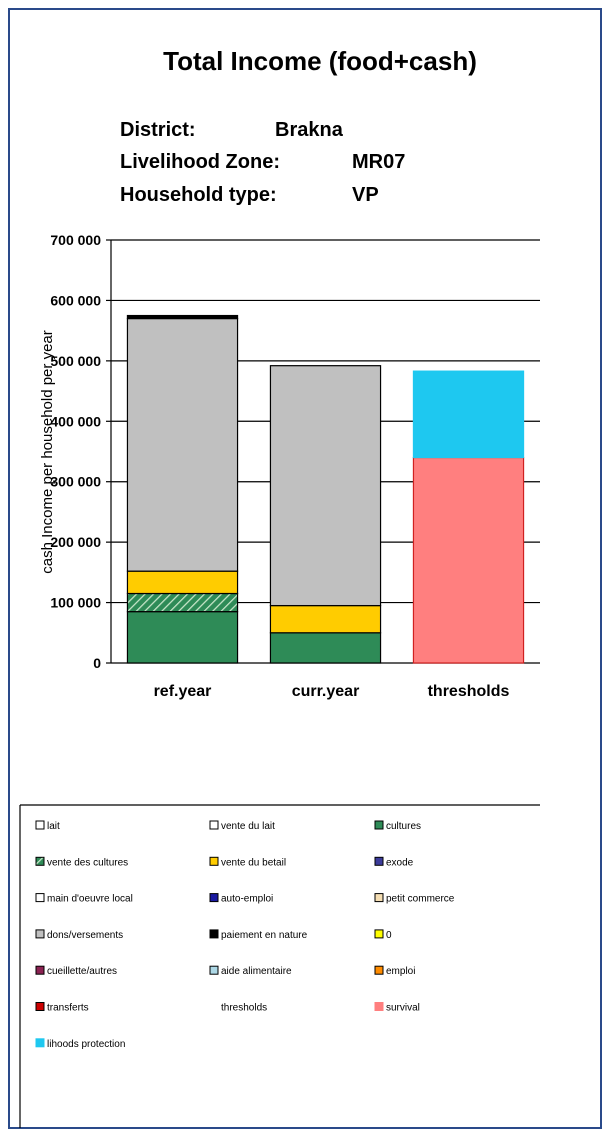 This screenshot has height=1139, width=612. What do you see at coordinates (264, 935) in the screenshot?
I see `legend-label: paiement en nature` at bounding box center [264, 935].